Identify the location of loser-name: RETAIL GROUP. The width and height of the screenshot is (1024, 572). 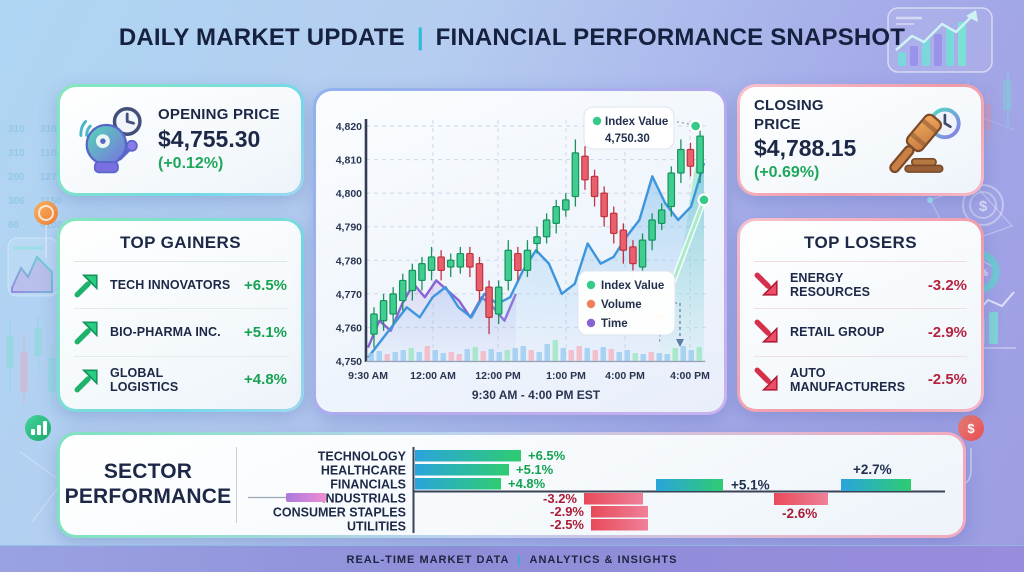
(837, 332).